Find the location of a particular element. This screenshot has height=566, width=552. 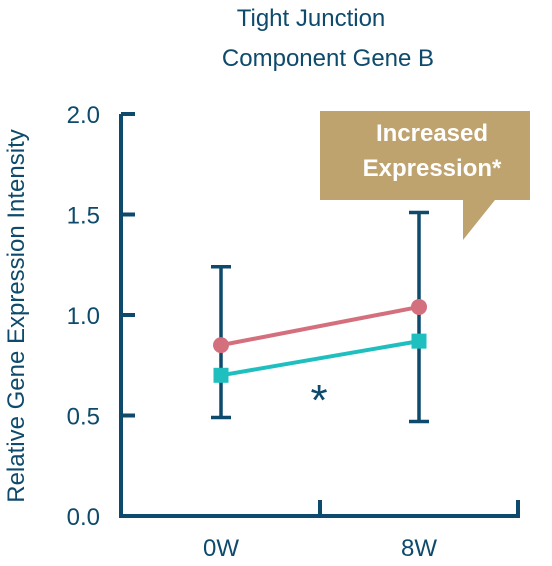

x-tick-labels: 0W 8W is located at coordinates (320, 548).